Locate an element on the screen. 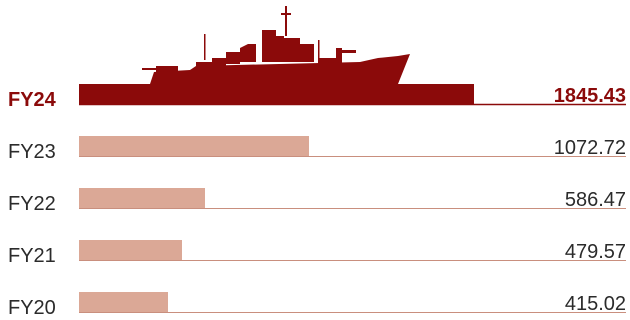  value-label-fy22: 586.47 is located at coordinates (595, 200).